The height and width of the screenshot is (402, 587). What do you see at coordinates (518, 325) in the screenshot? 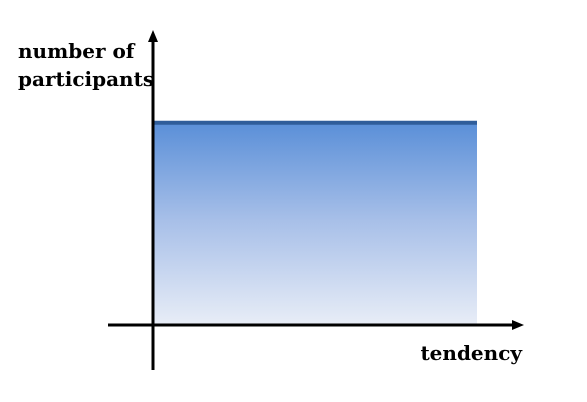
I see `x-axis-arrowhead` at bounding box center [518, 325].